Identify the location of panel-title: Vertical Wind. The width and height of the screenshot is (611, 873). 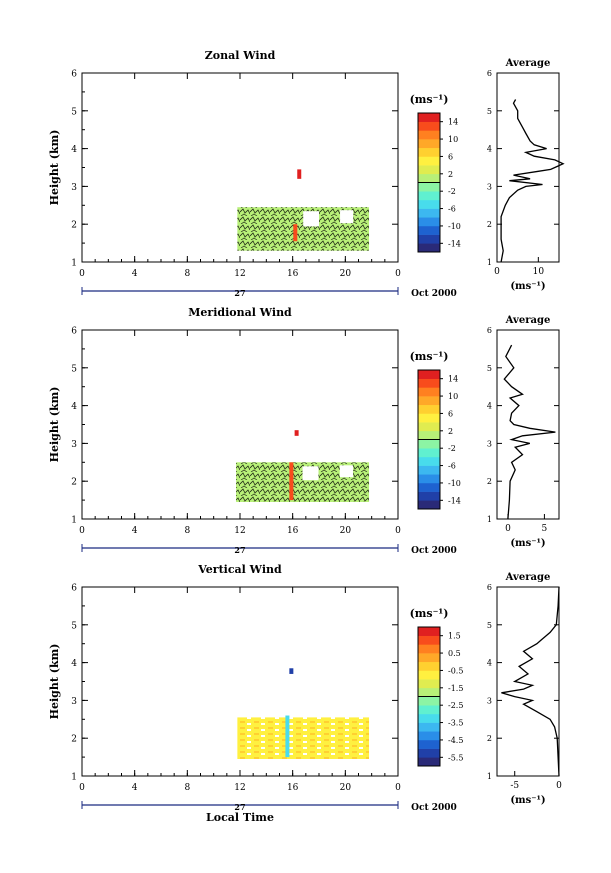
(239, 569).